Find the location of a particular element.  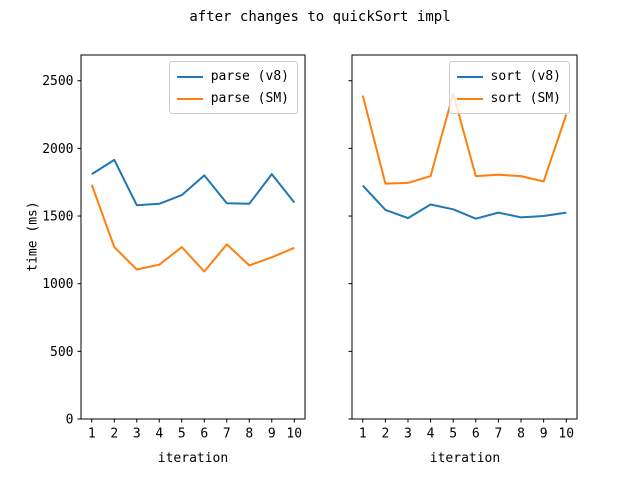

legend-line-sample-parse-sm is located at coordinates (189, 98).